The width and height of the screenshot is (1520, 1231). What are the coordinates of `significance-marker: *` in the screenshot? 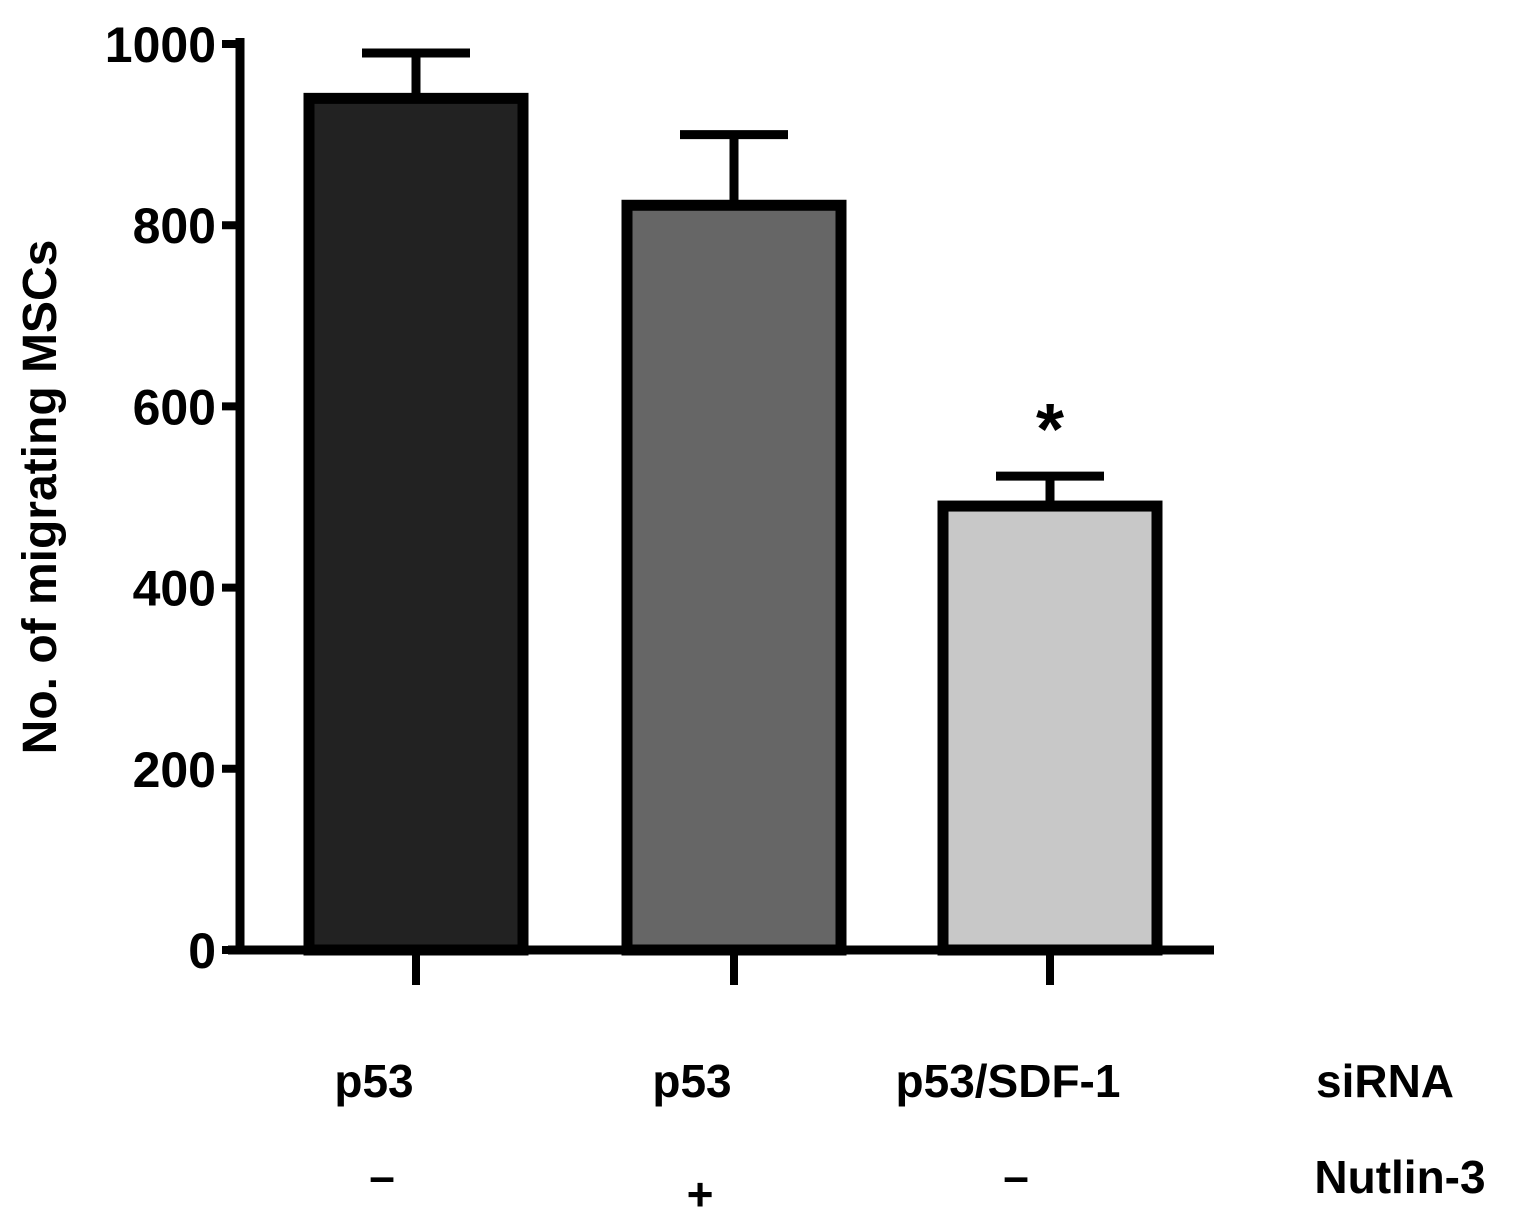 It's located at (1050, 430).